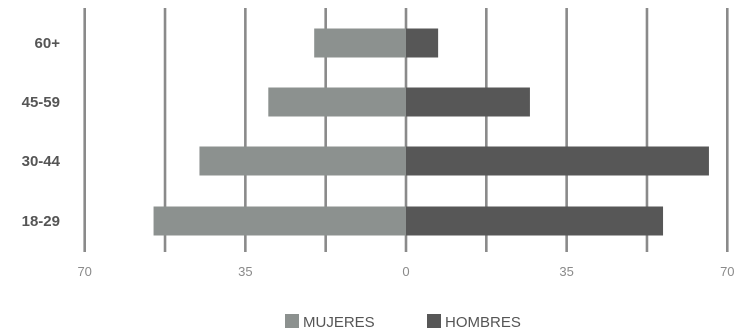 This screenshot has height=333, width=734. Describe the element at coordinates (48, 43) in the screenshot. I see `category-label: 60+` at that location.